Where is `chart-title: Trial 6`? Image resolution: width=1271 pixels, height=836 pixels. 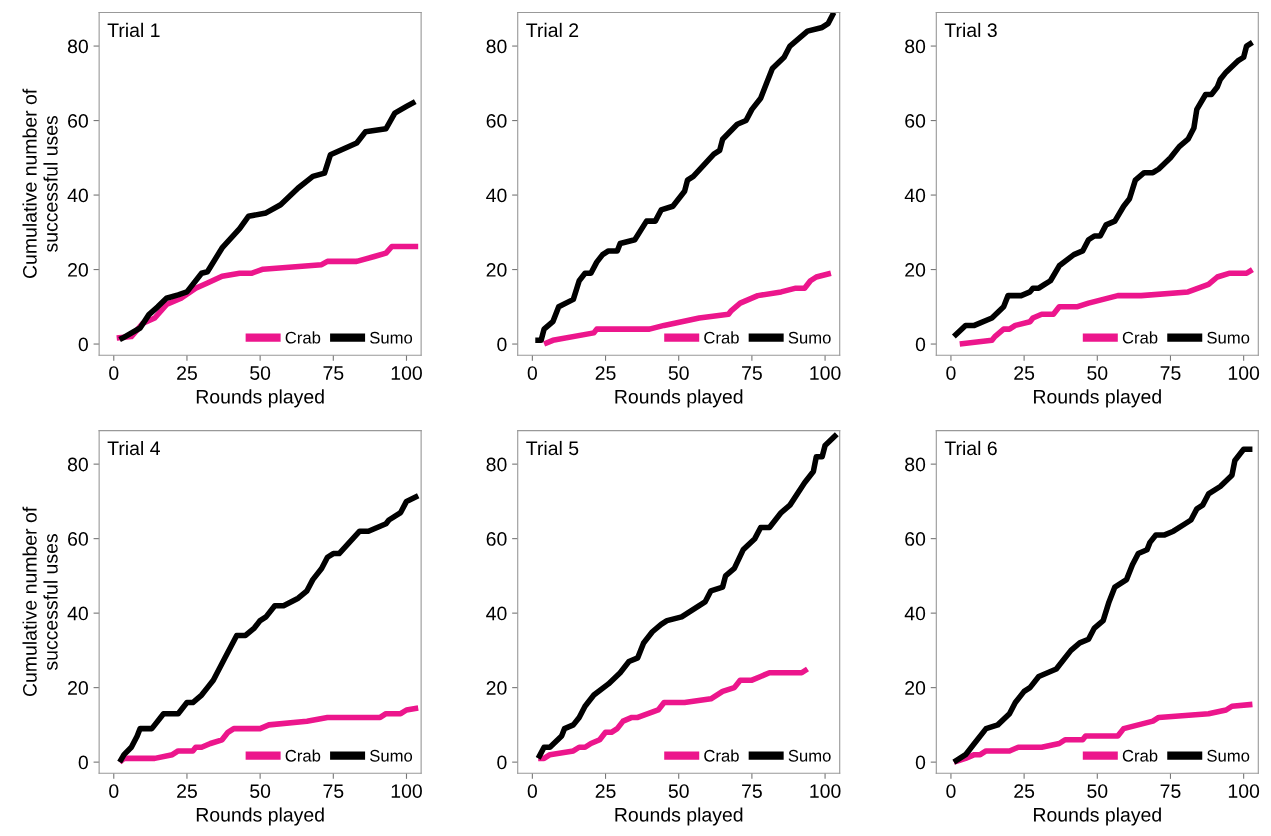
chart-title: Trial 6 is located at coordinates (970, 448).